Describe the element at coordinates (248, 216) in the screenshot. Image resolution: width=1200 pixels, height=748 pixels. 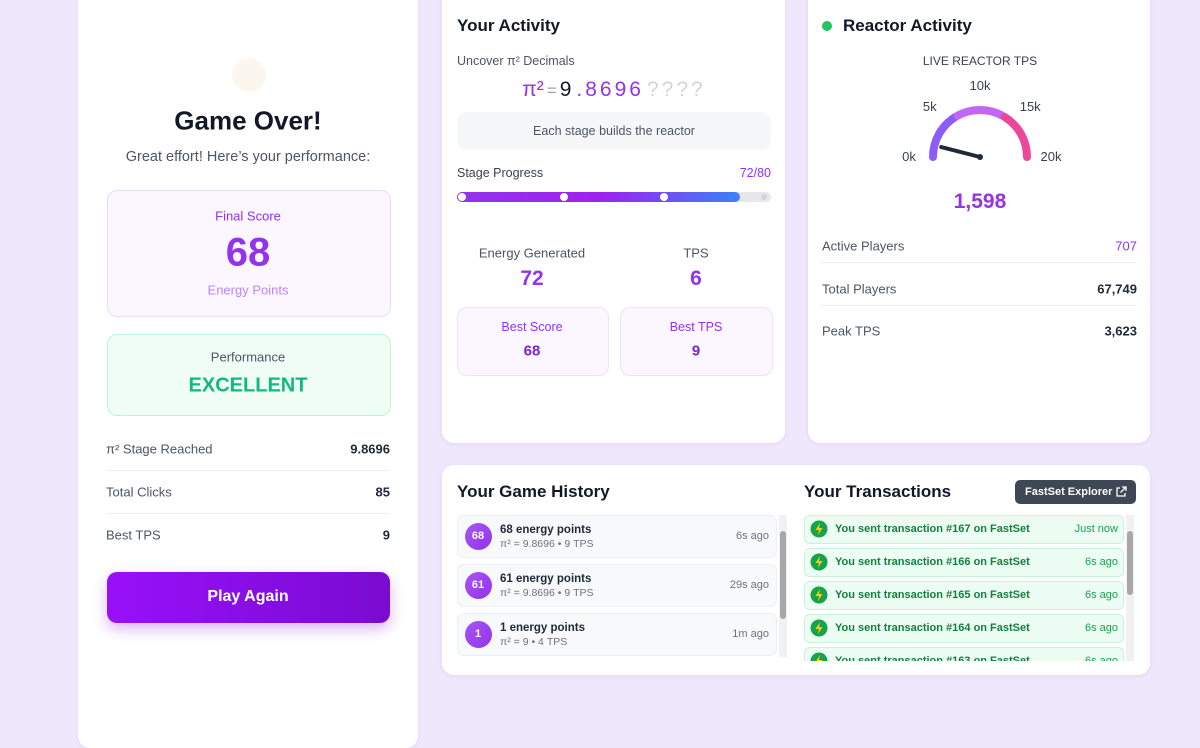
I see `final-score-label: Final Score` at that location.